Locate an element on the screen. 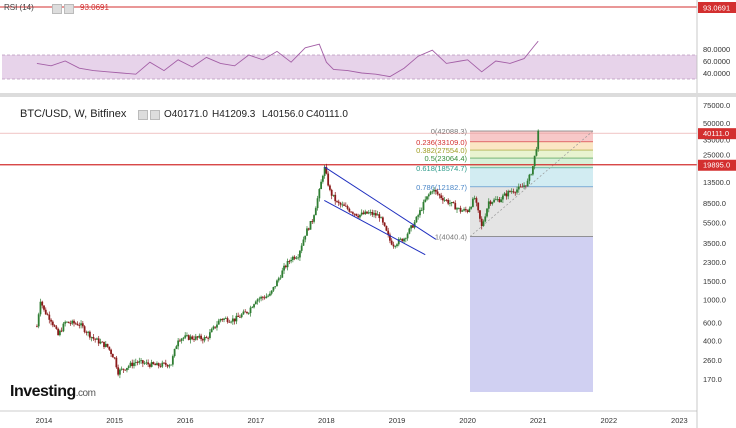 This screenshot has width=736, height=428. rsi-last-value-label: 93.0691 is located at coordinates (716, 8).